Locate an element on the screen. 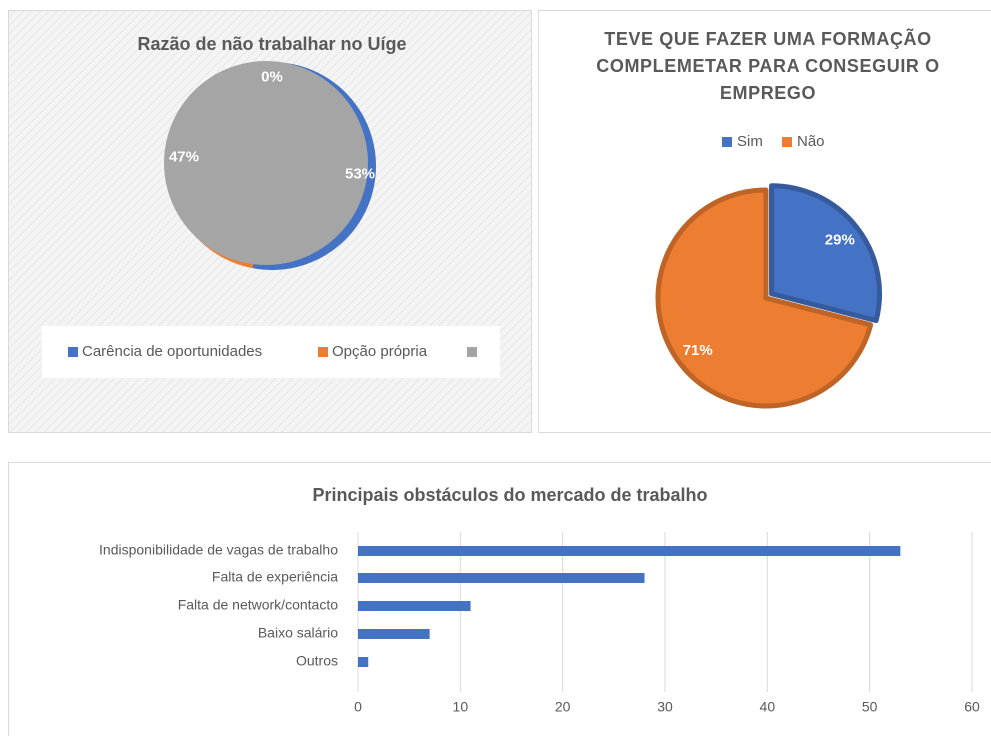  legend-label: Carência de oportunidades is located at coordinates (172, 351).